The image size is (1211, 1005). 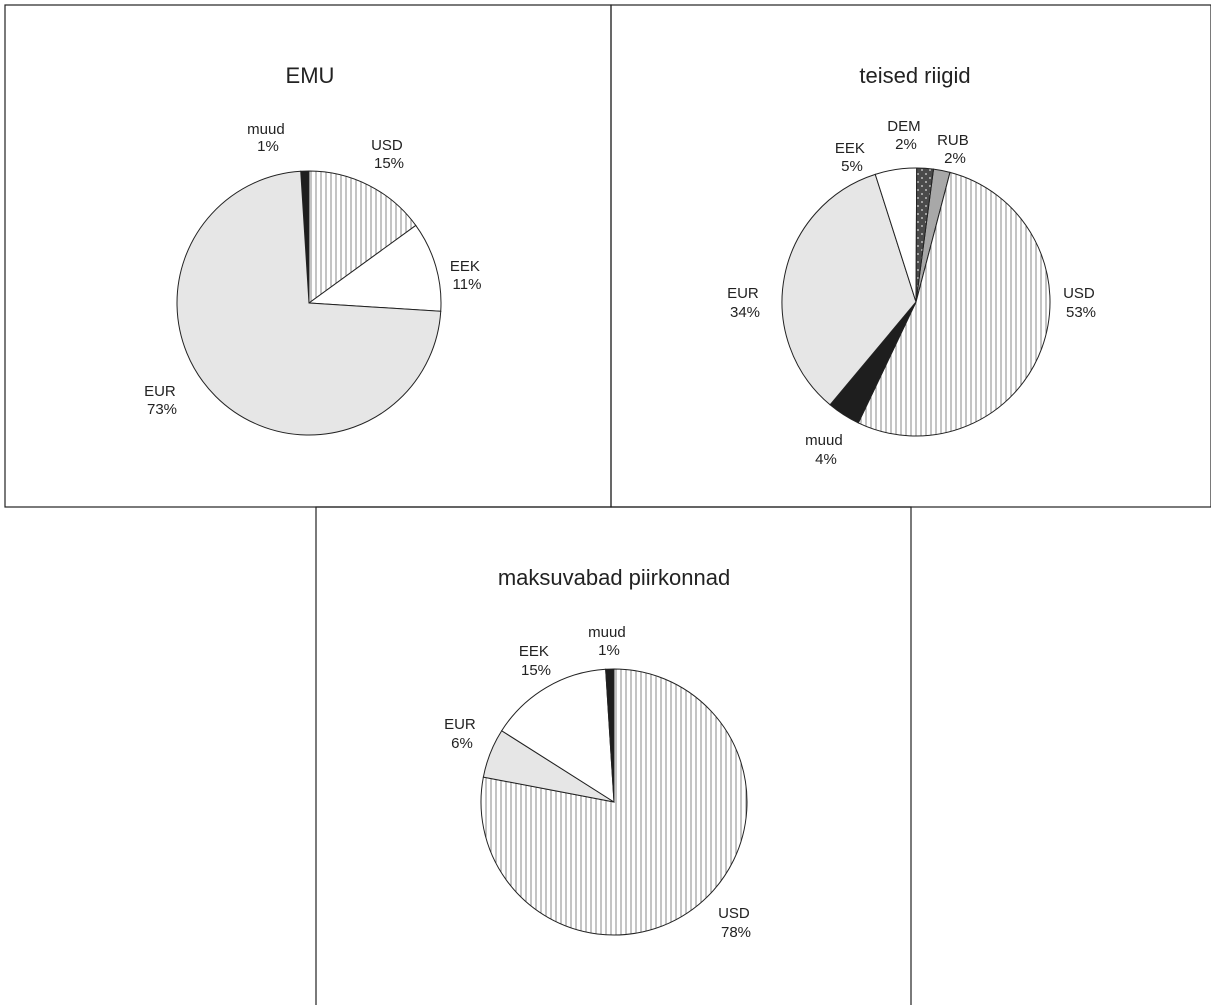 I want to click on slice-name: RUB, so click(x=953, y=140).